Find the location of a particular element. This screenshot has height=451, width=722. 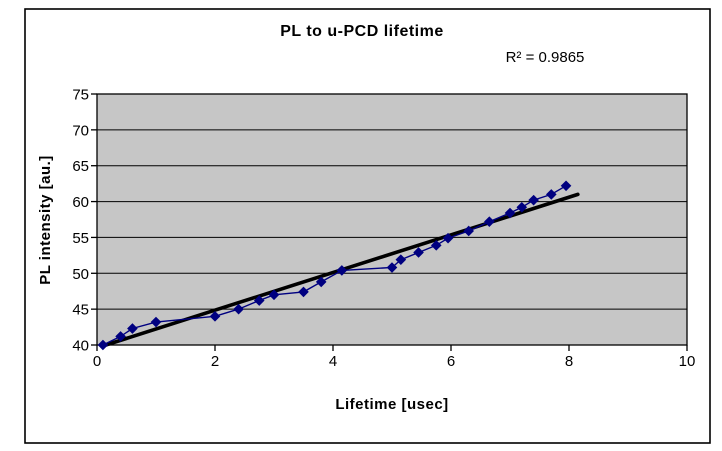

x-tick-label: 10 is located at coordinates (687, 361).